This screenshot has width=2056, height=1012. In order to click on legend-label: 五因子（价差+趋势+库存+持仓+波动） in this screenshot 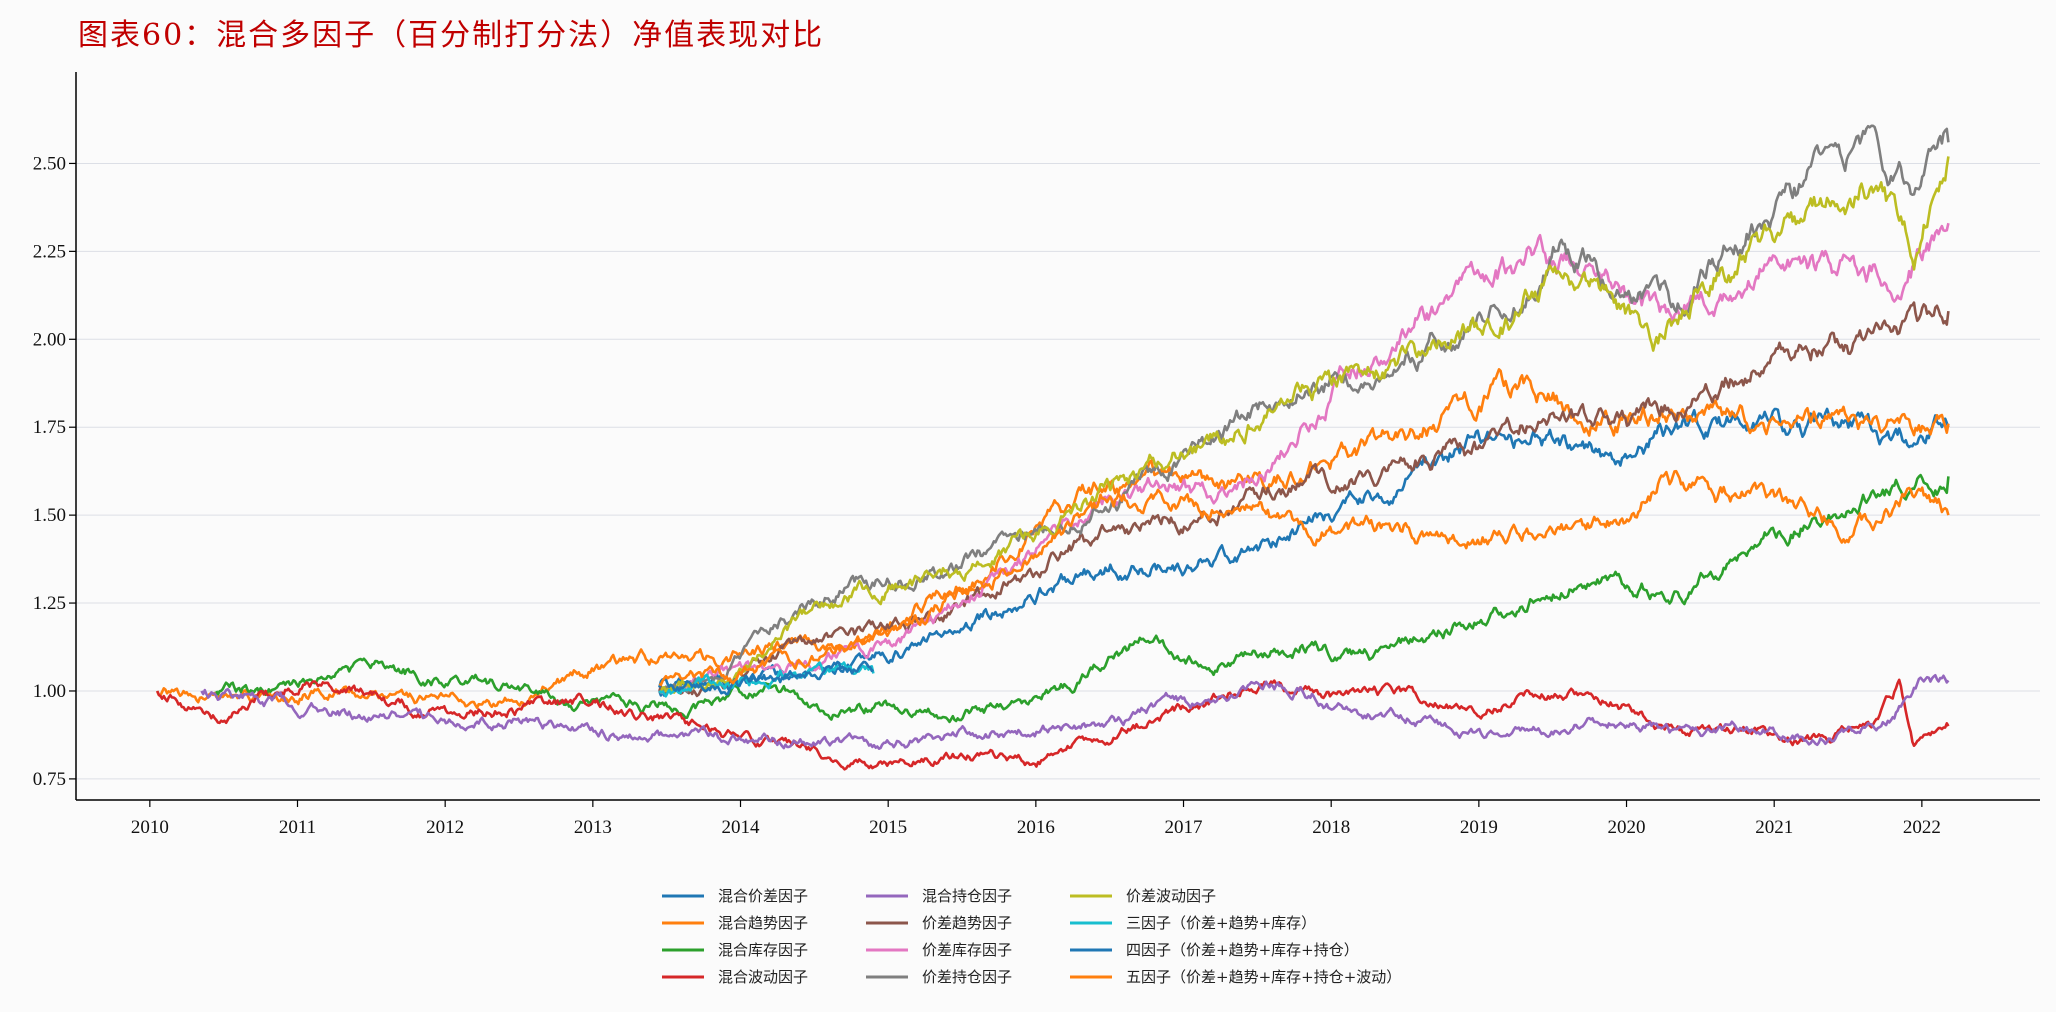, I will do `click(1263, 977)`.